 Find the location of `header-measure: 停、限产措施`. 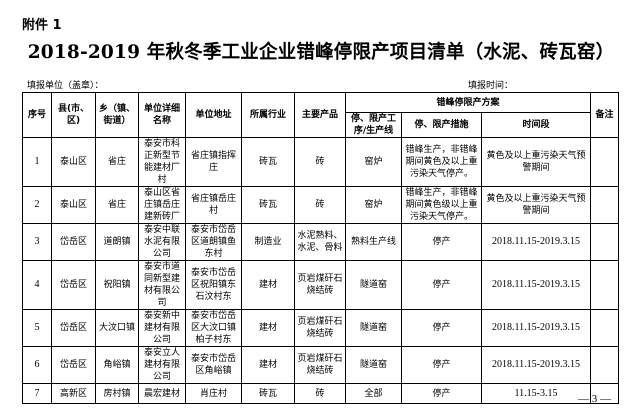

header-measure: 停、限产措施 is located at coordinates (441, 125).